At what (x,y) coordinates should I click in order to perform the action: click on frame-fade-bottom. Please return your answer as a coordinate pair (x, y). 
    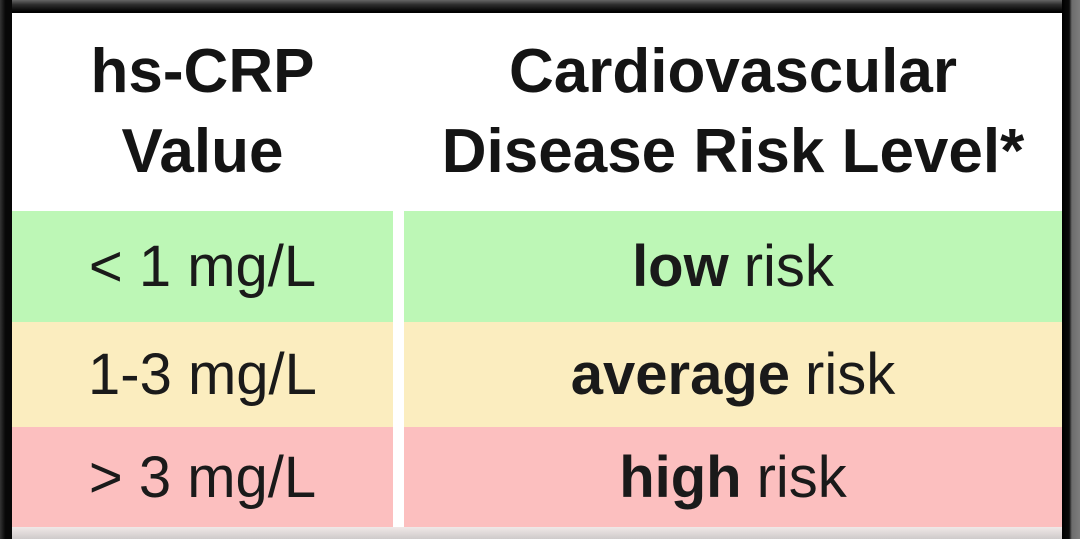
    Looking at the image, I should click on (537, 533).